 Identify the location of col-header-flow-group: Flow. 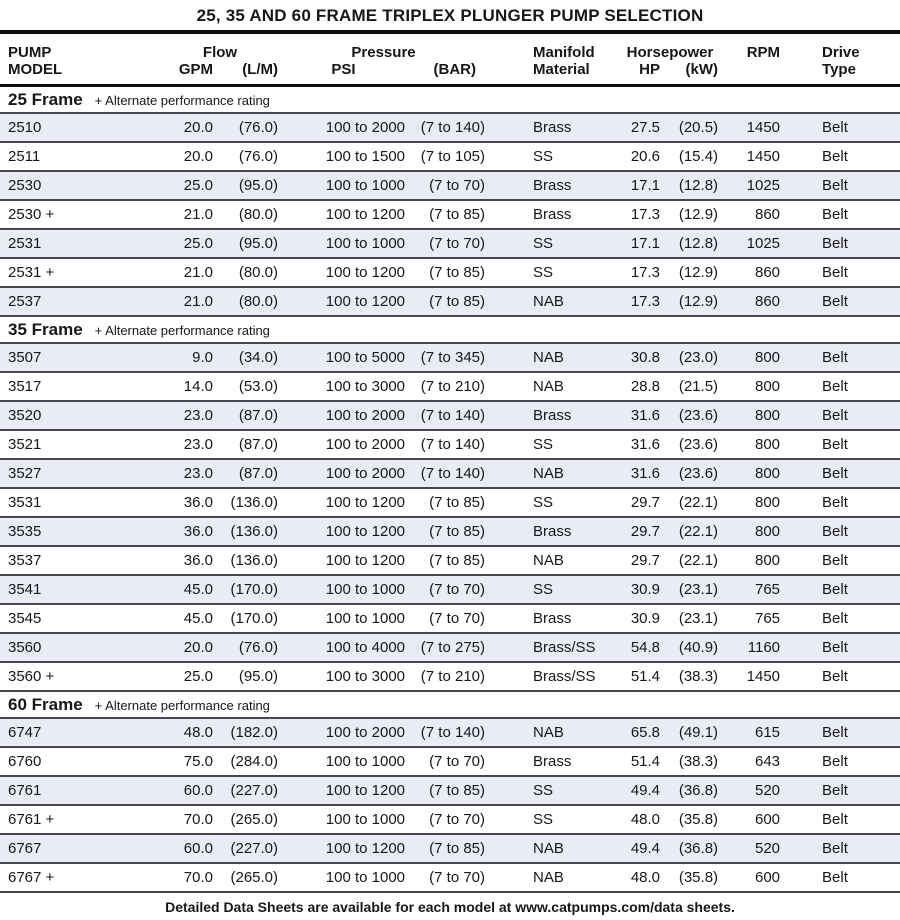
(220, 52).